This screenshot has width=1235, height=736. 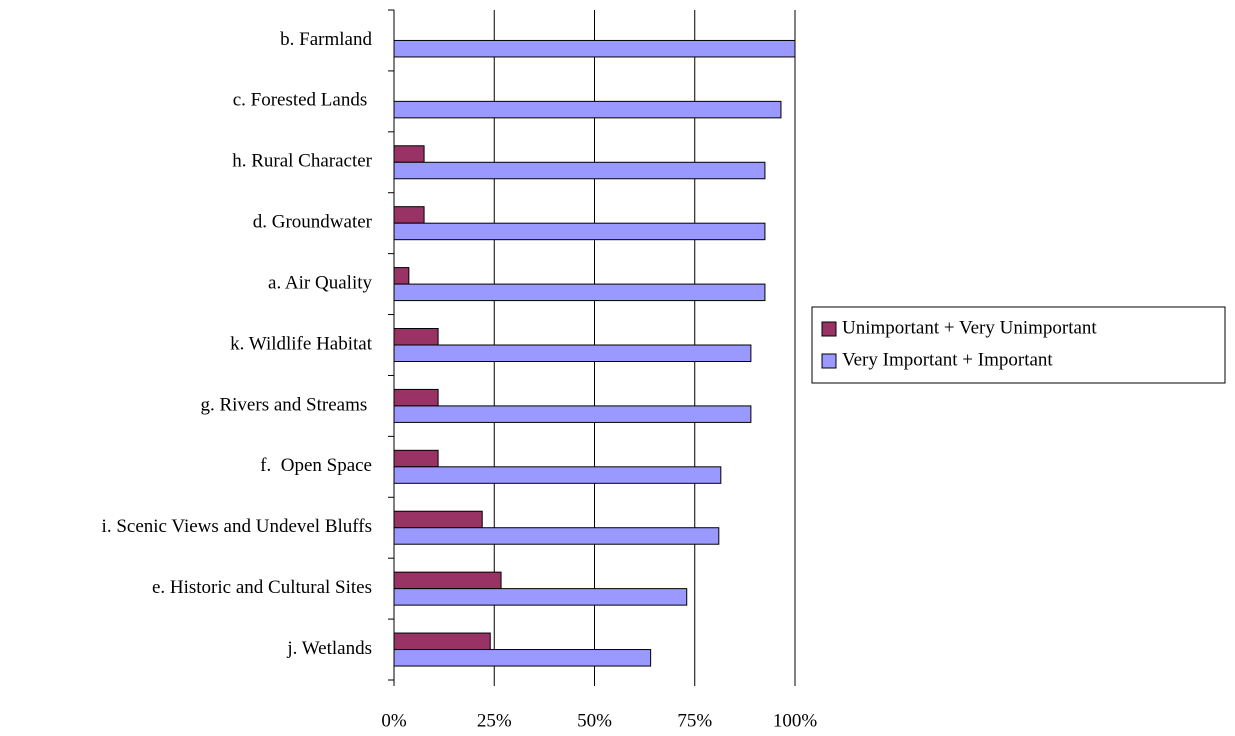 What do you see at coordinates (237, 526) in the screenshot?
I see `y-tick-label: i. Scenic Views and Undevel Bluffs` at bounding box center [237, 526].